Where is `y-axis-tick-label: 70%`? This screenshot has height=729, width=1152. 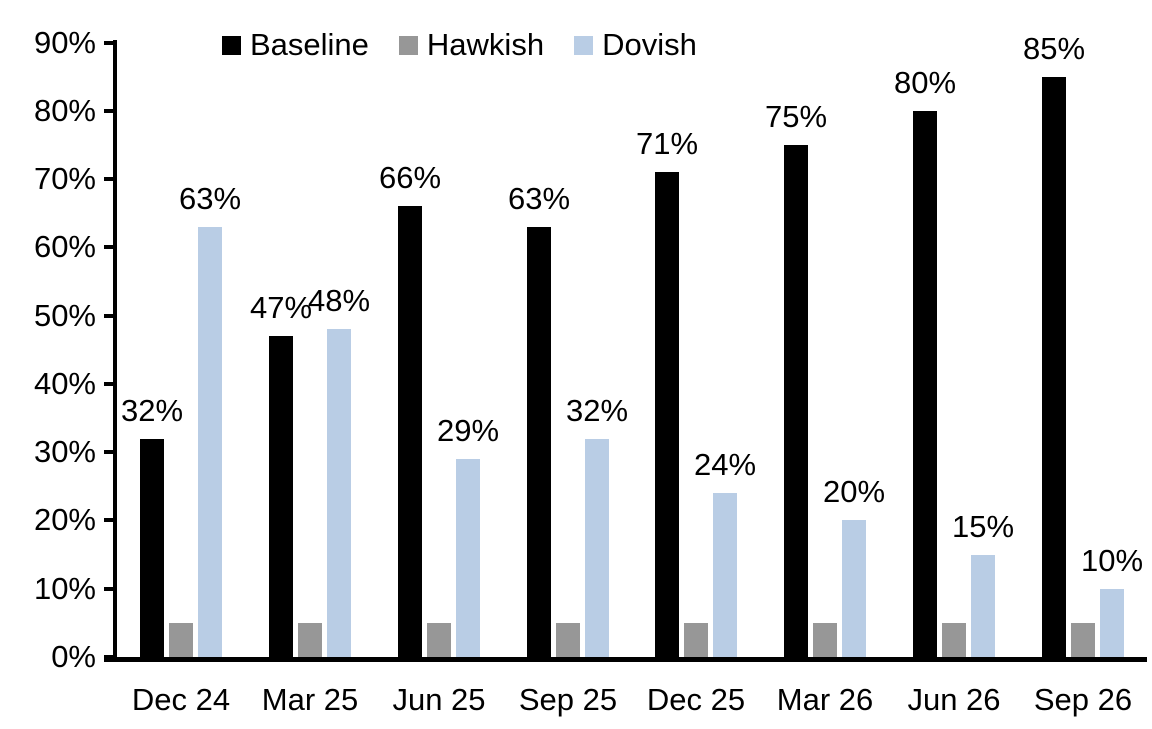 y-axis-tick-label: 70% is located at coordinates (64, 179).